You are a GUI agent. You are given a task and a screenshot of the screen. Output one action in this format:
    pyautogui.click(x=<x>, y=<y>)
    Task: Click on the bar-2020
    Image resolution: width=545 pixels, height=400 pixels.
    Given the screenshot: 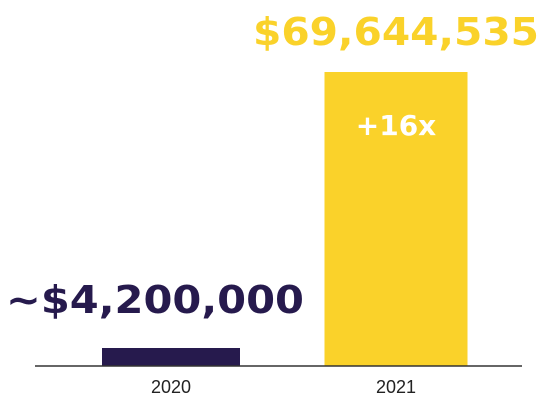 What is the action you would take?
    pyautogui.click(x=171, y=357)
    